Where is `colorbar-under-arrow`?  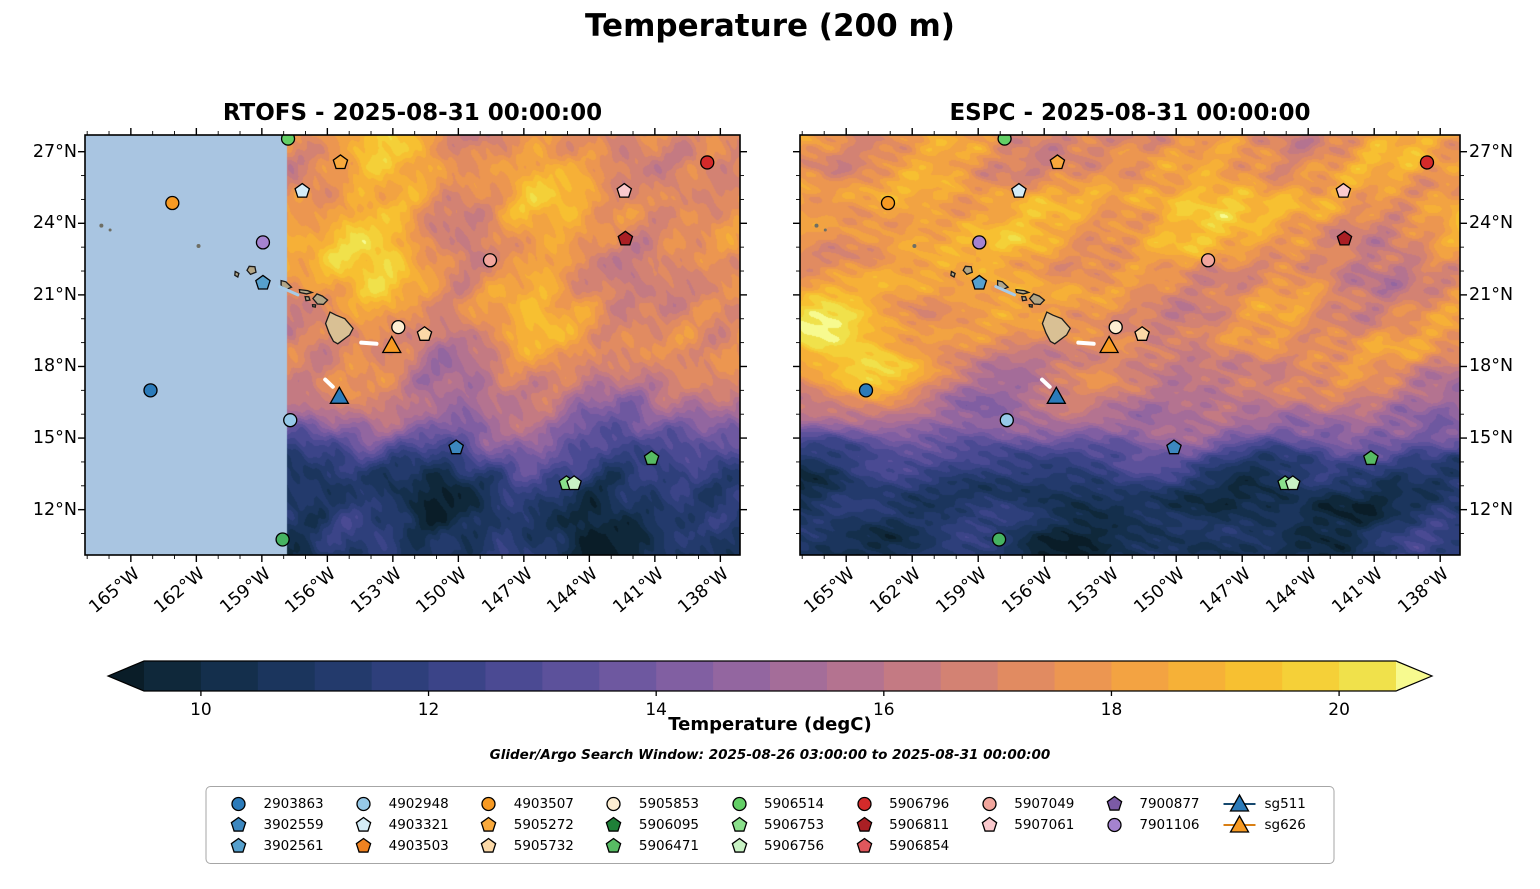 colorbar-under-arrow is located at coordinates (126, 676).